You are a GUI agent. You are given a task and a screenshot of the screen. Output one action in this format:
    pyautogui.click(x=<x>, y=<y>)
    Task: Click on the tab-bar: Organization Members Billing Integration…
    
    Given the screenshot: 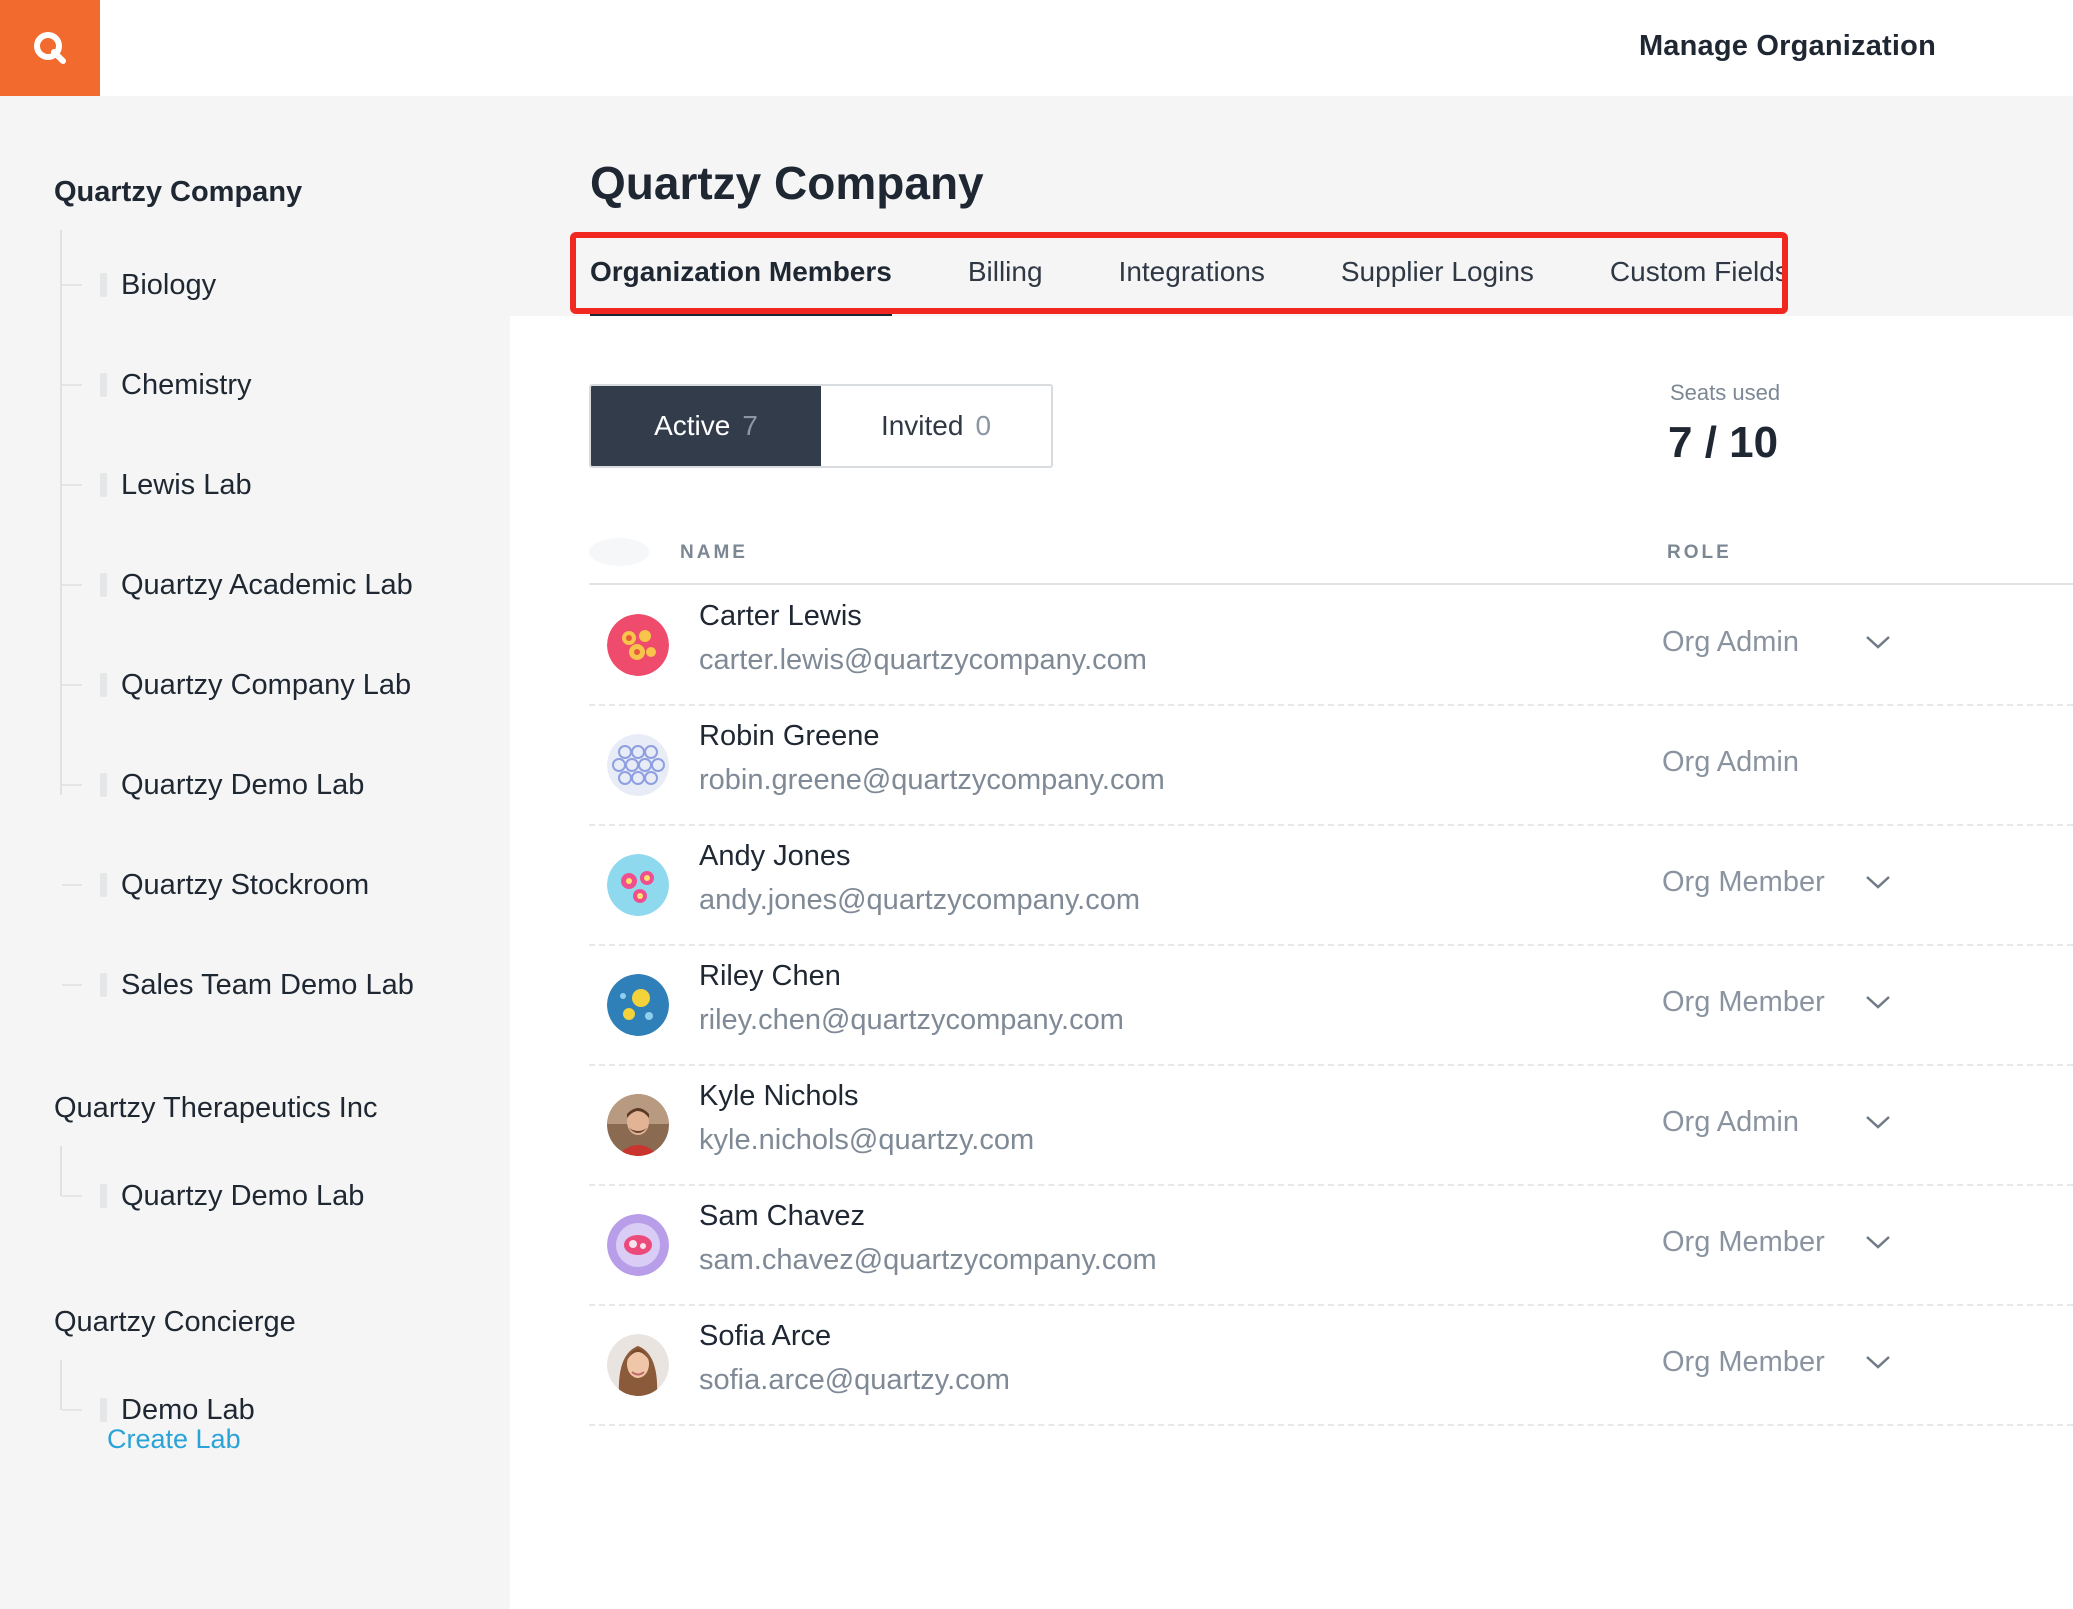 What is the action you would take?
    pyautogui.click(x=1189, y=286)
    